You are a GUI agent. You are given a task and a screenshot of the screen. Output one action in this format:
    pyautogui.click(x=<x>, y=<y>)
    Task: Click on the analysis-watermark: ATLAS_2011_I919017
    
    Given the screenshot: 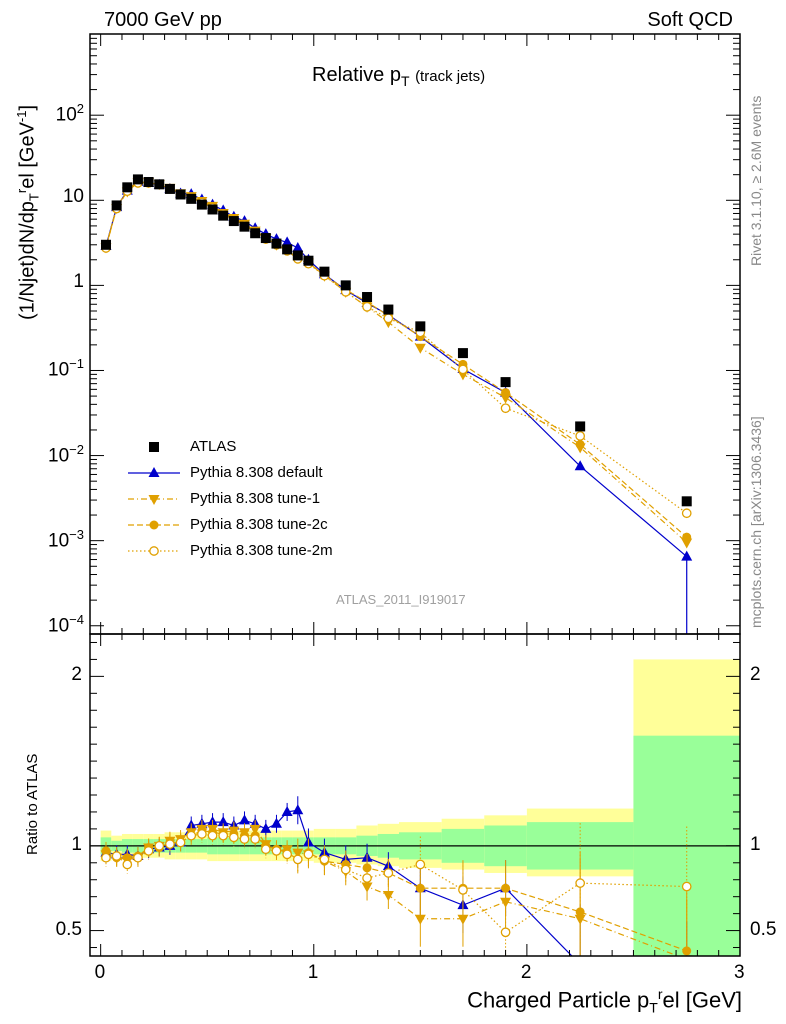 What is the action you would take?
    pyautogui.click(x=401, y=599)
    